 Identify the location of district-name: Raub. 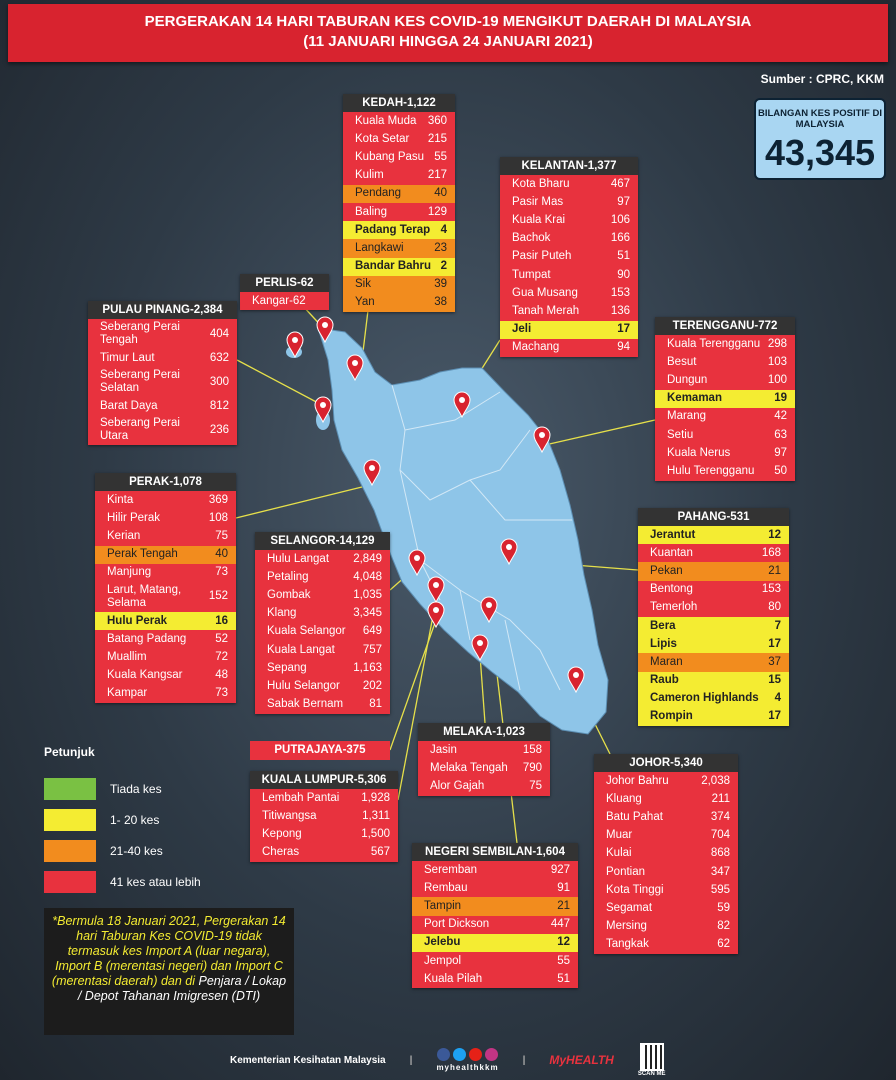
(664, 680).